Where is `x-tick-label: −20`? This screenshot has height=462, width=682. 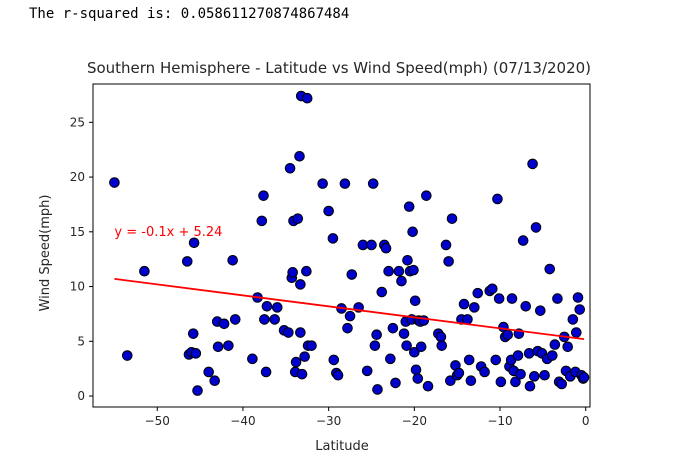 x-tick-label: −20 is located at coordinates (414, 421).